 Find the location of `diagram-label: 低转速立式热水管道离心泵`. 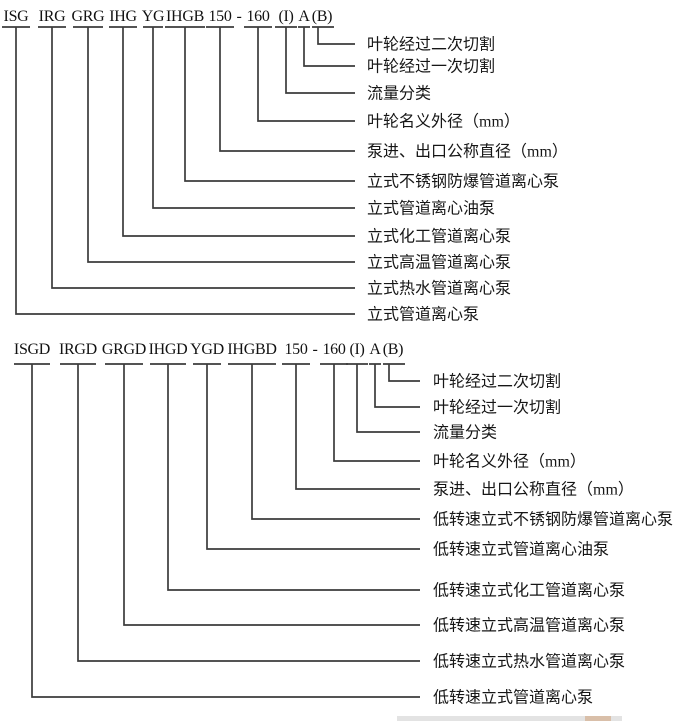

diagram-label: 低转速立式热水管道离心泵 is located at coordinates (529, 662).